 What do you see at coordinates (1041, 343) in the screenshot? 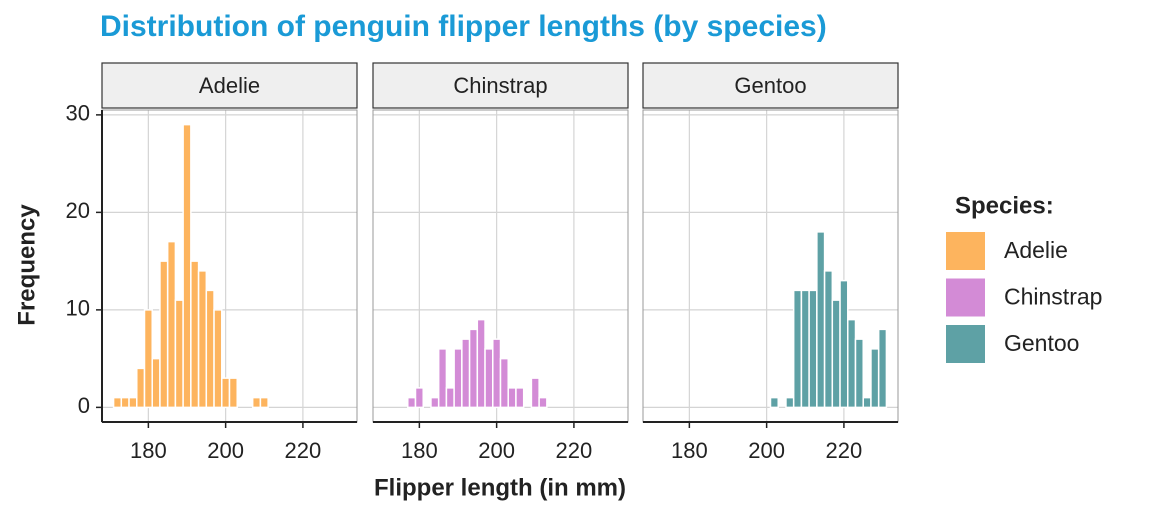
I see `legend-label: Gentoo` at bounding box center [1041, 343].